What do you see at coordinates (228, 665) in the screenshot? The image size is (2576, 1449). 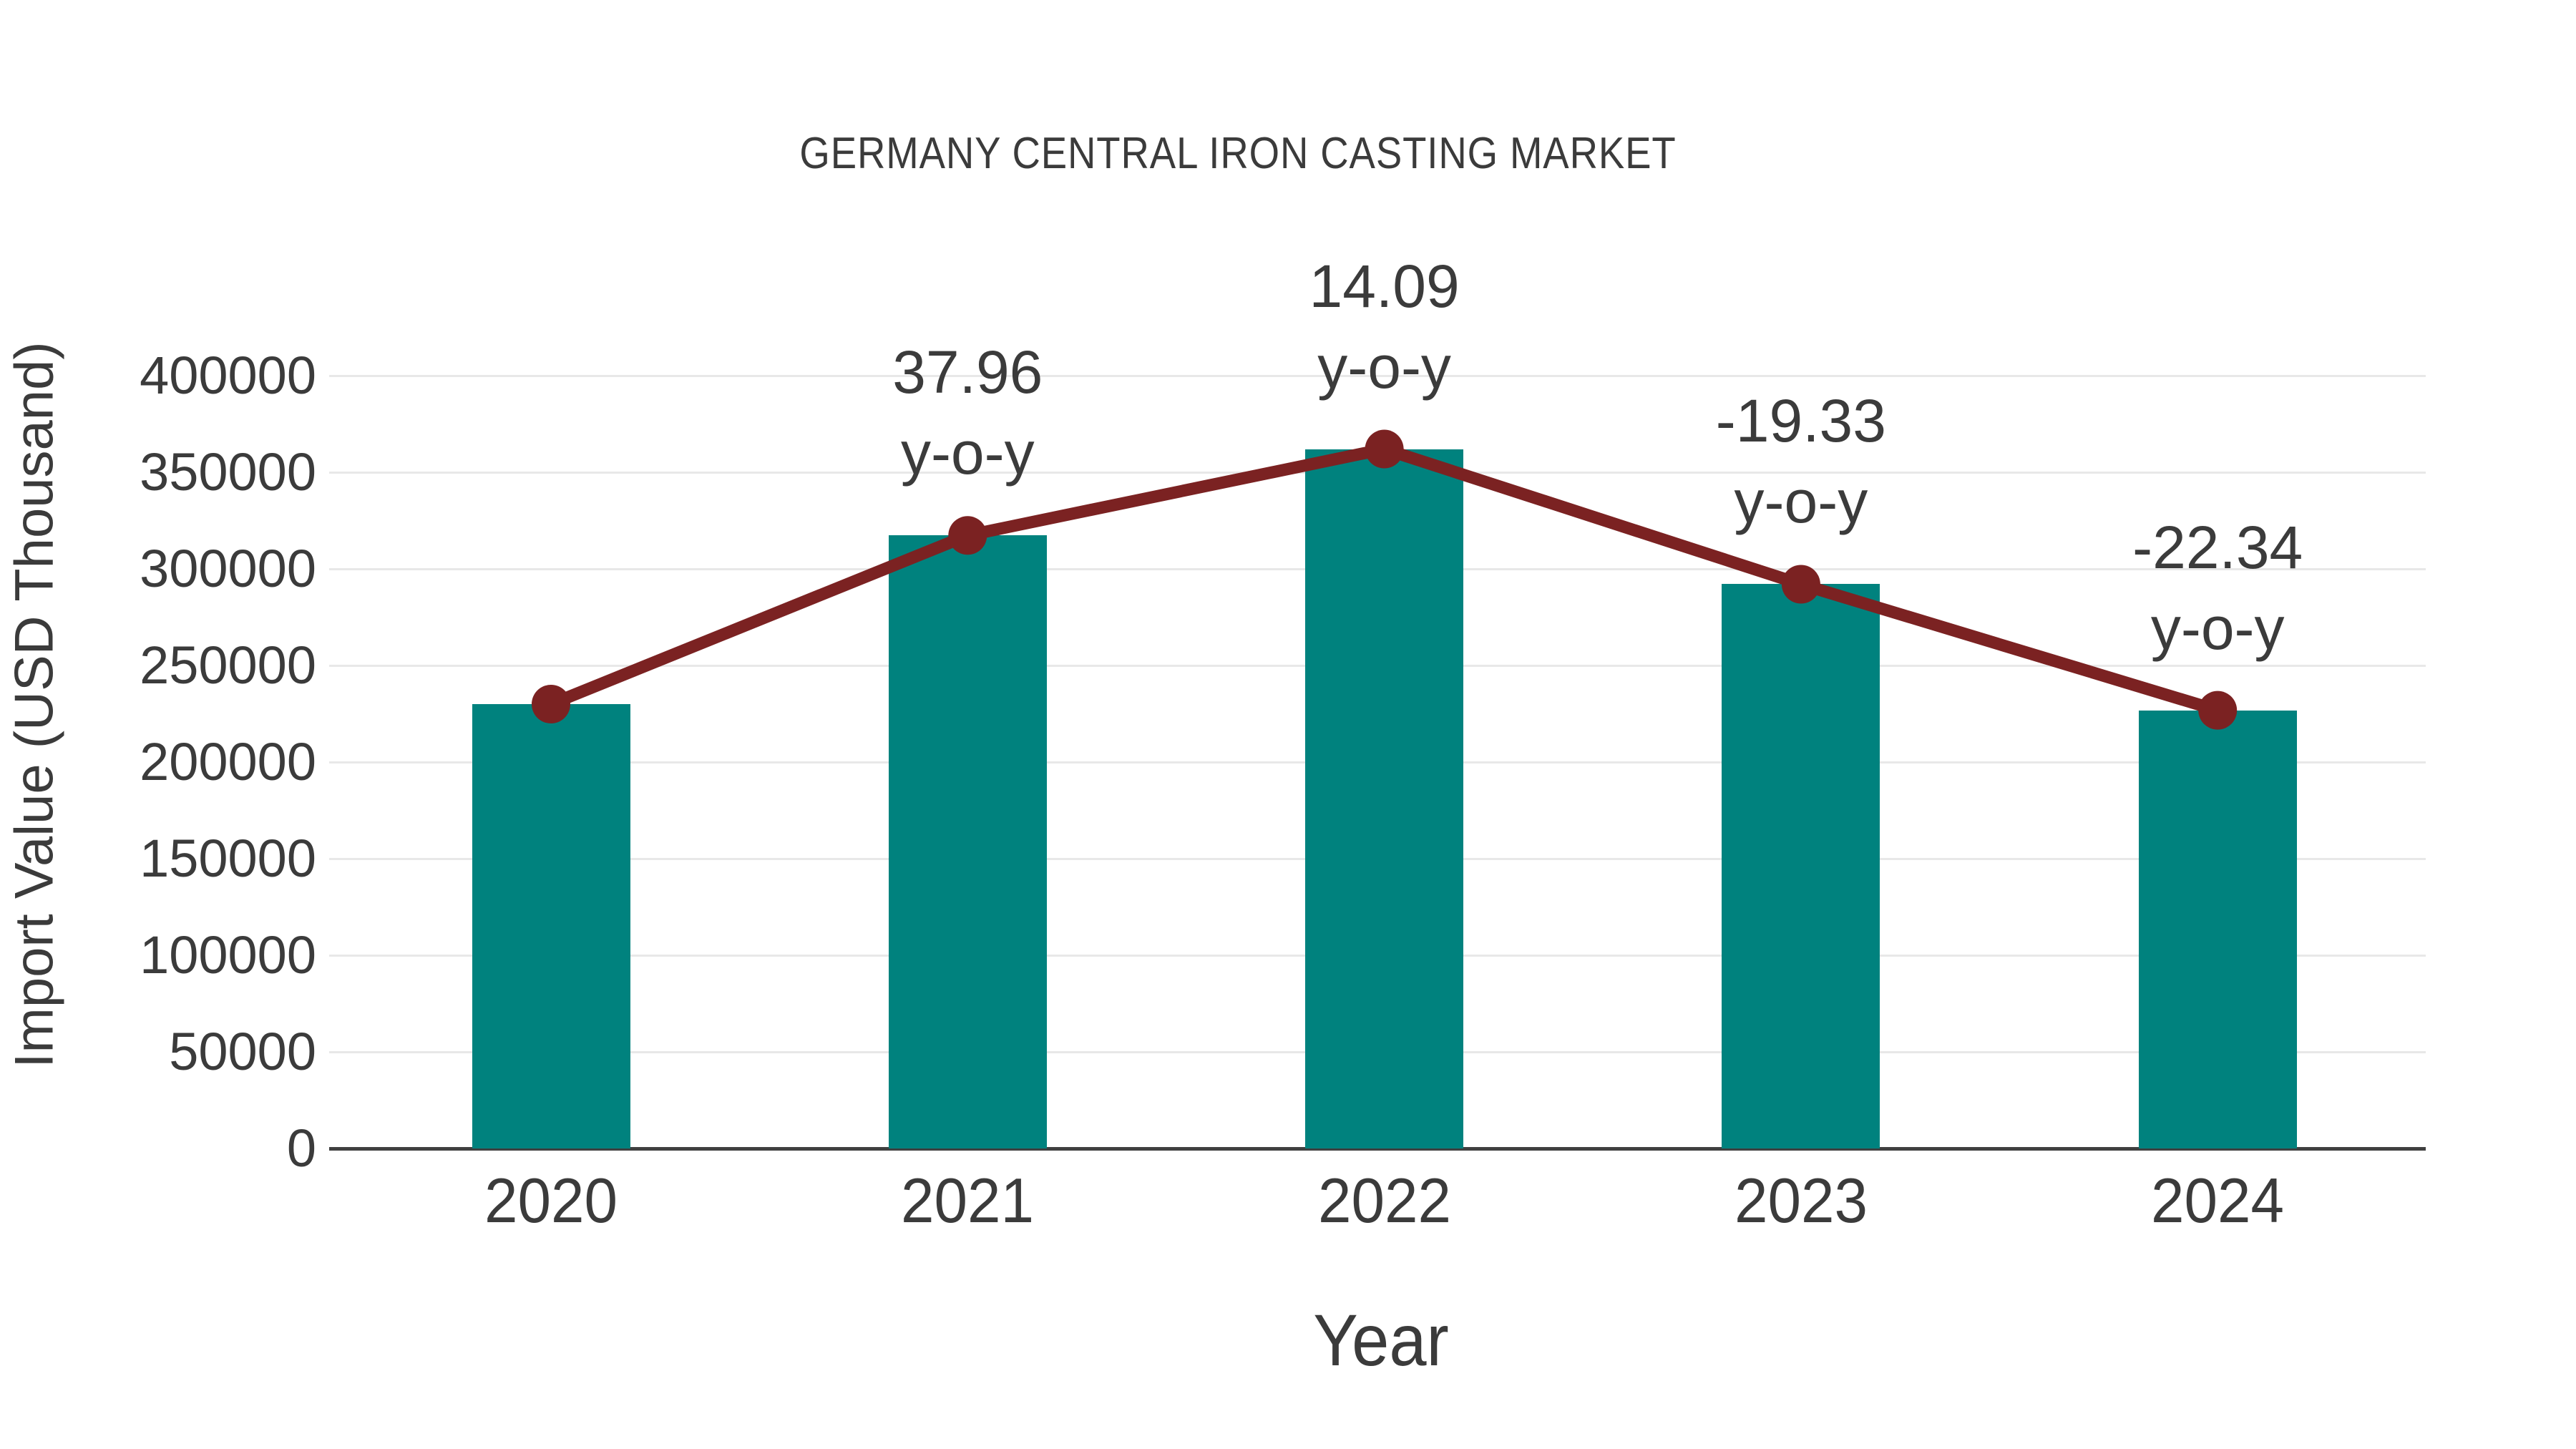 I see `y-tick-label: 250000` at bounding box center [228, 665].